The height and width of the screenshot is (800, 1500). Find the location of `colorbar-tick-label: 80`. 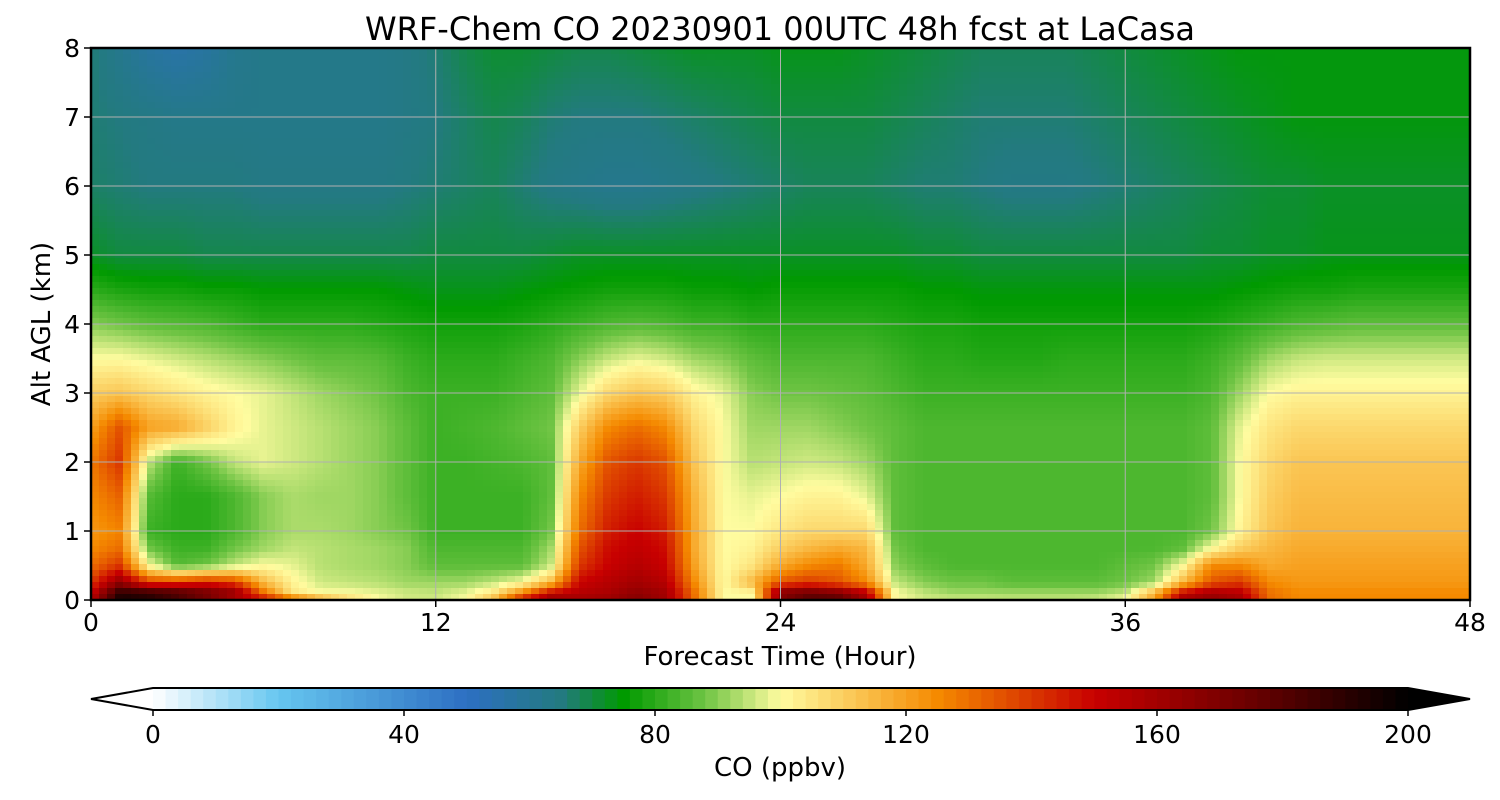

colorbar-tick-label: 80 is located at coordinates (655, 734).